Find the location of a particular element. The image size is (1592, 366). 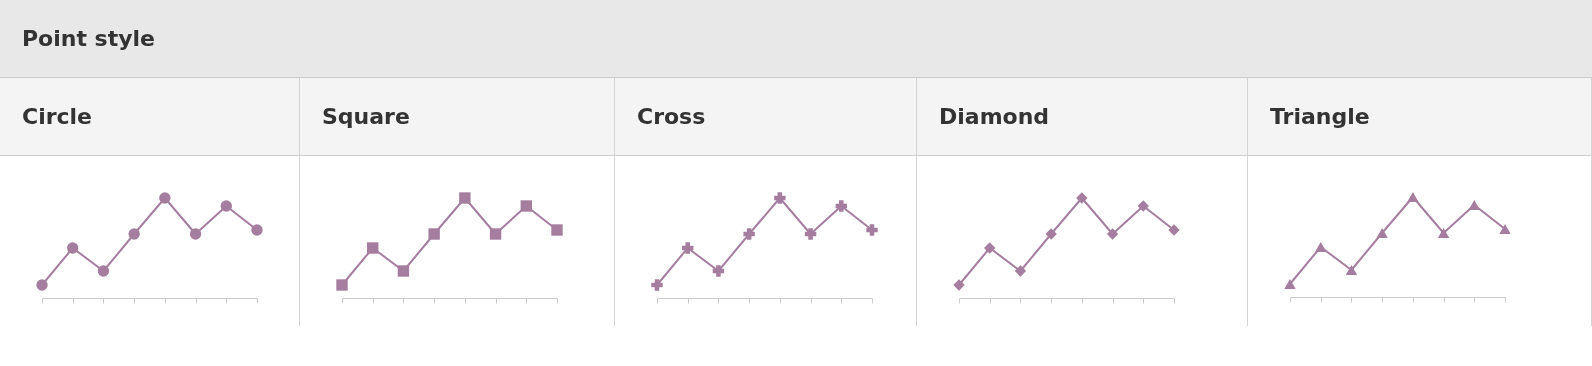

chart-title: Triangle is located at coordinates (1419, 117).